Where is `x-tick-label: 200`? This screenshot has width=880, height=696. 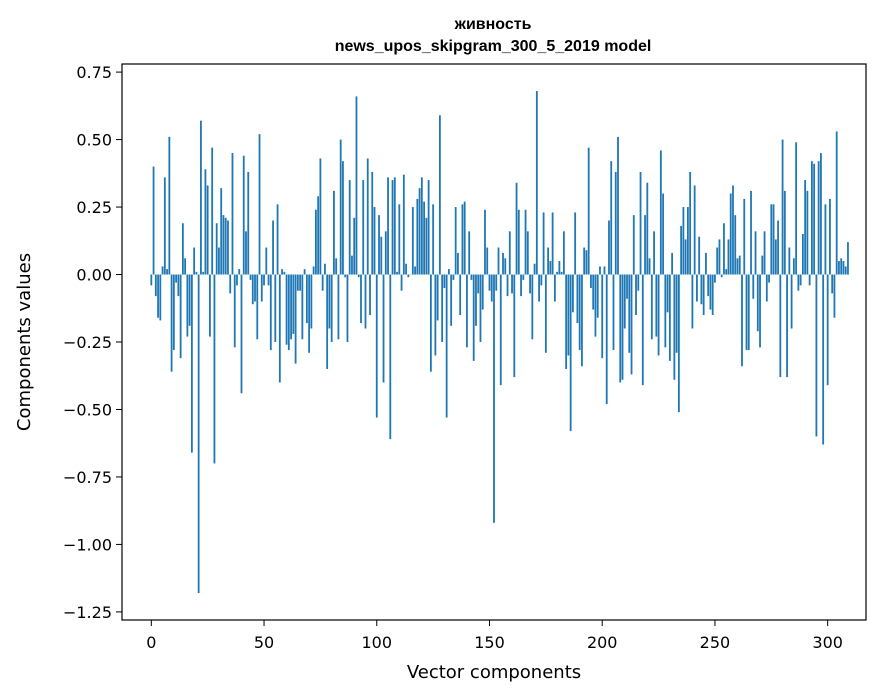 x-tick-label: 200 is located at coordinates (602, 642).